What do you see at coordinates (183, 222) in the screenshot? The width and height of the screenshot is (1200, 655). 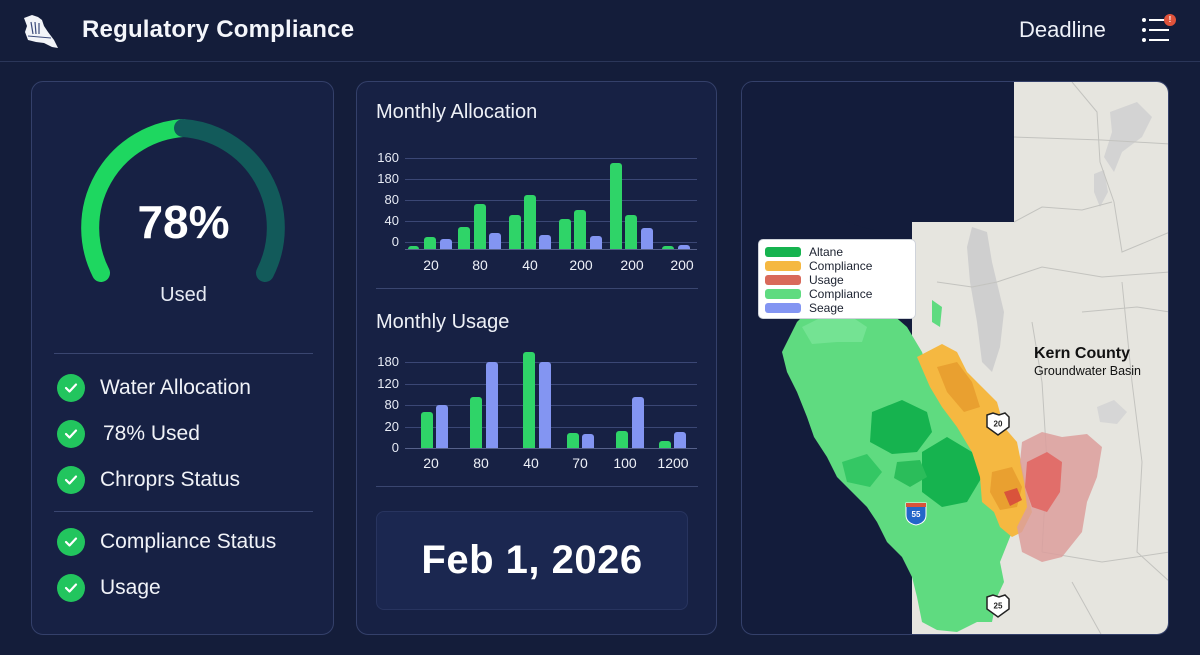 I see `gauge-value: 78%` at bounding box center [183, 222].